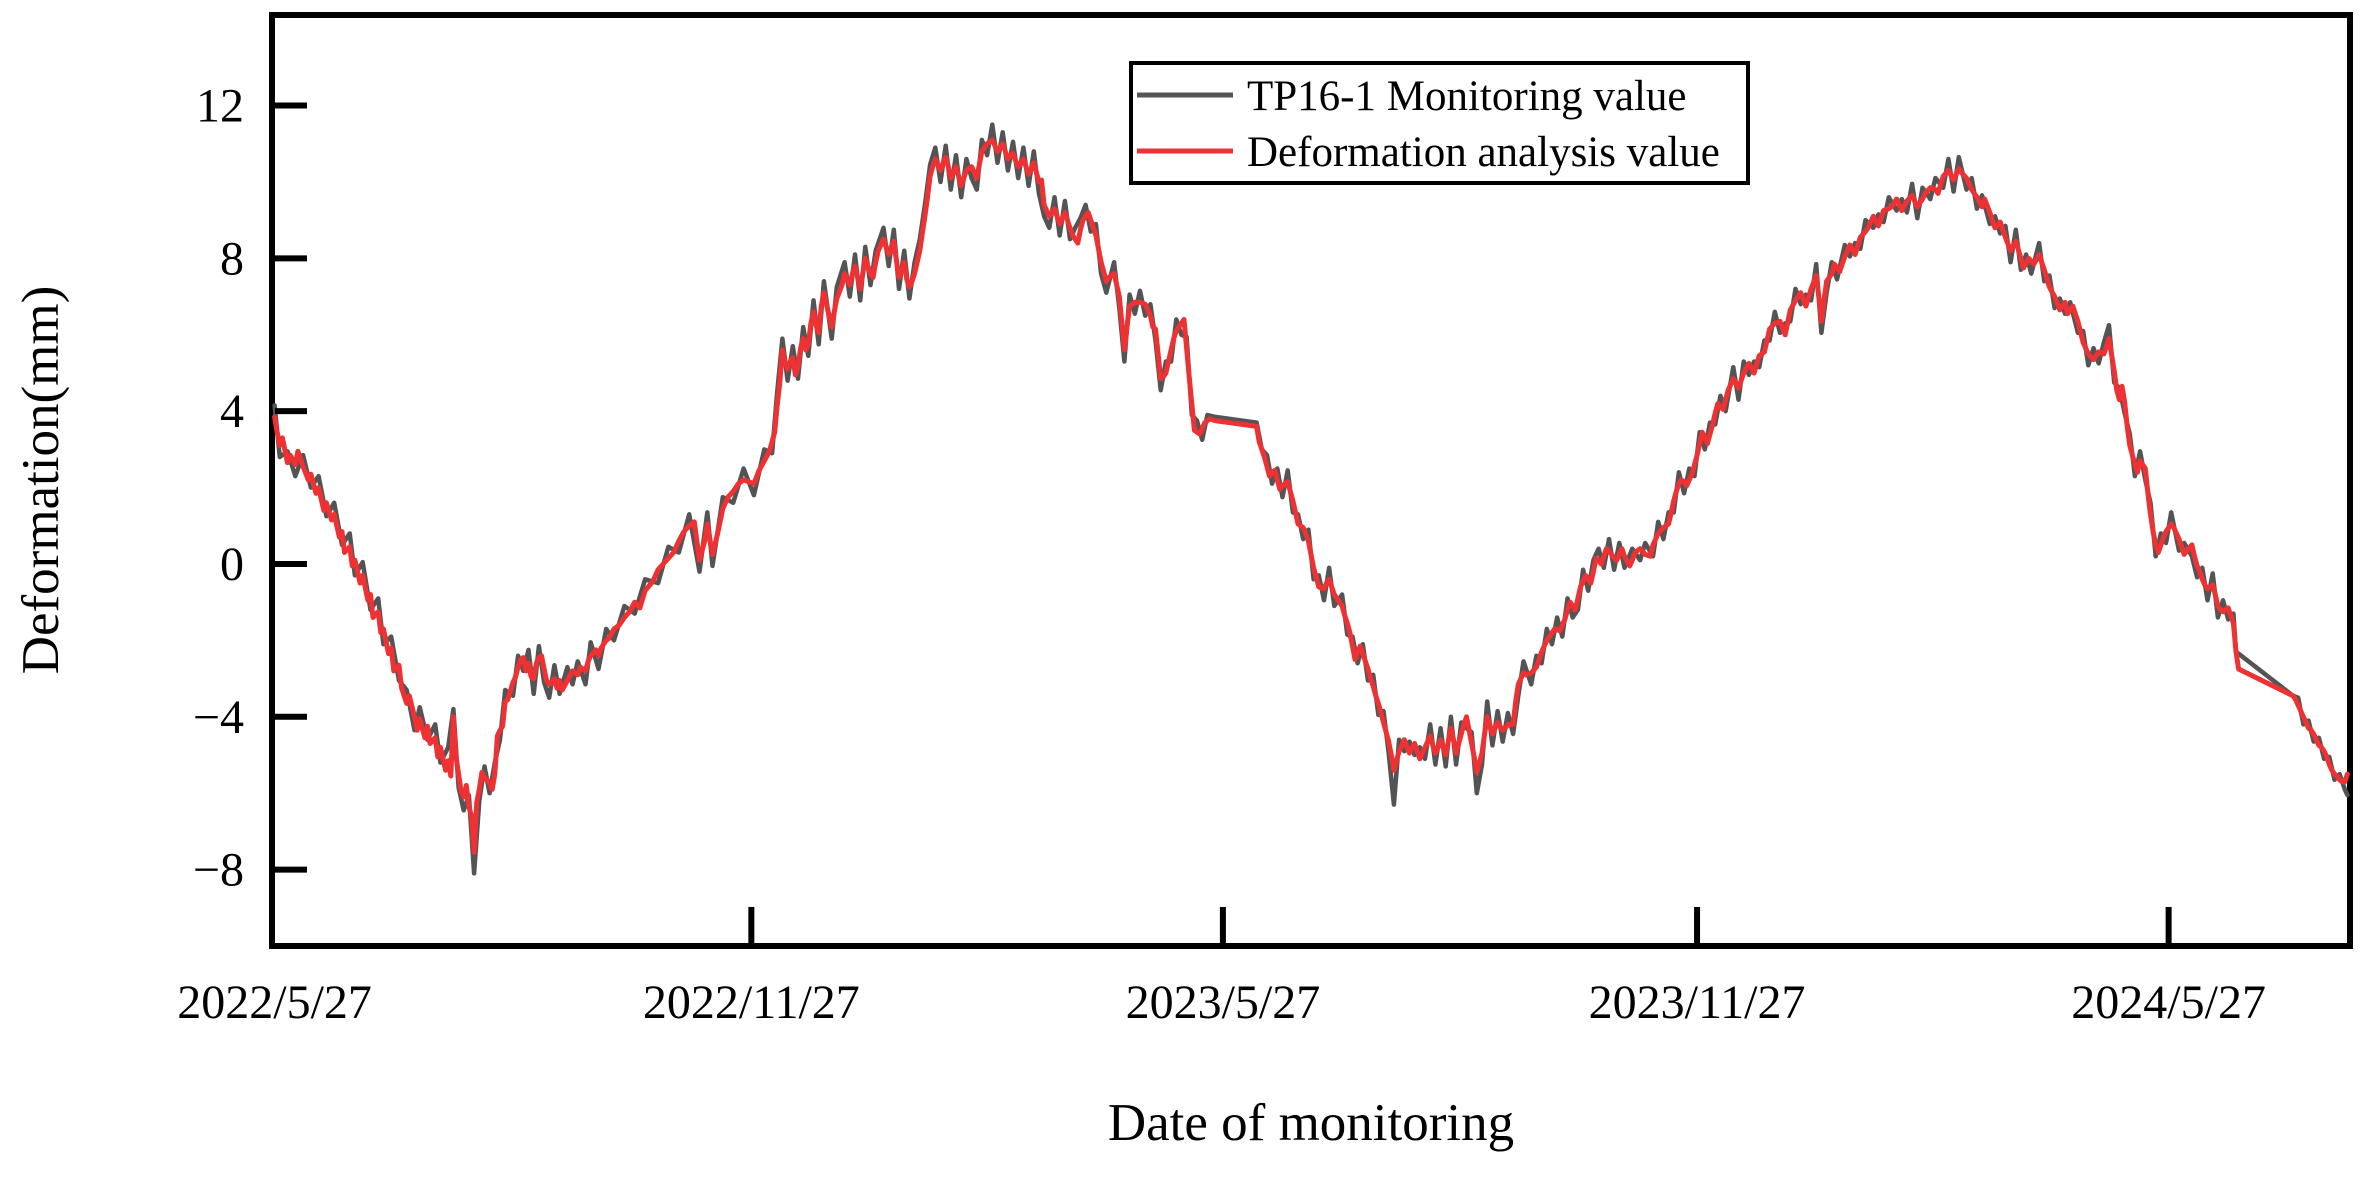 This screenshot has width=2373, height=1181. What do you see at coordinates (1697, 1002) in the screenshot?
I see `x-tick-label: 2023/11/27` at bounding box center [1697, 1002].